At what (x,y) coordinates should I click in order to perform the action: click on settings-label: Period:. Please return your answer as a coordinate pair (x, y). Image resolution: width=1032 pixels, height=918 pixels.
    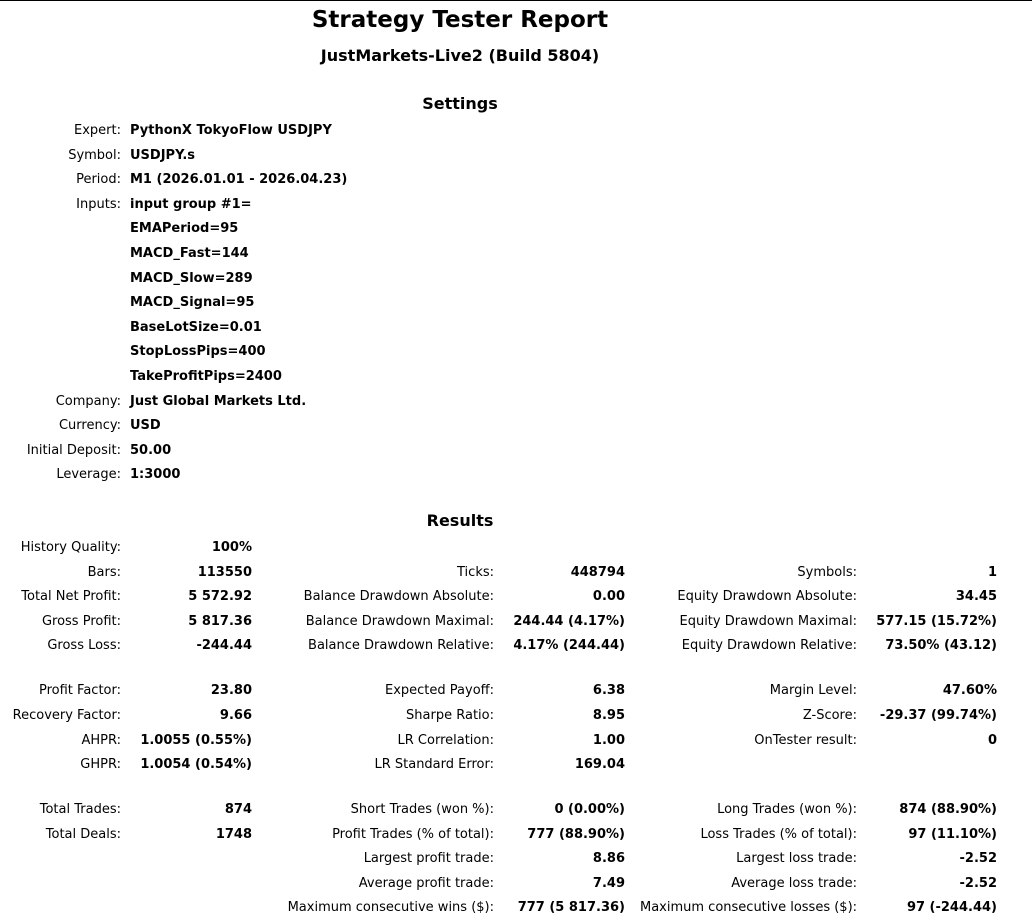
    Looking at the image, I should click on (98, 180).